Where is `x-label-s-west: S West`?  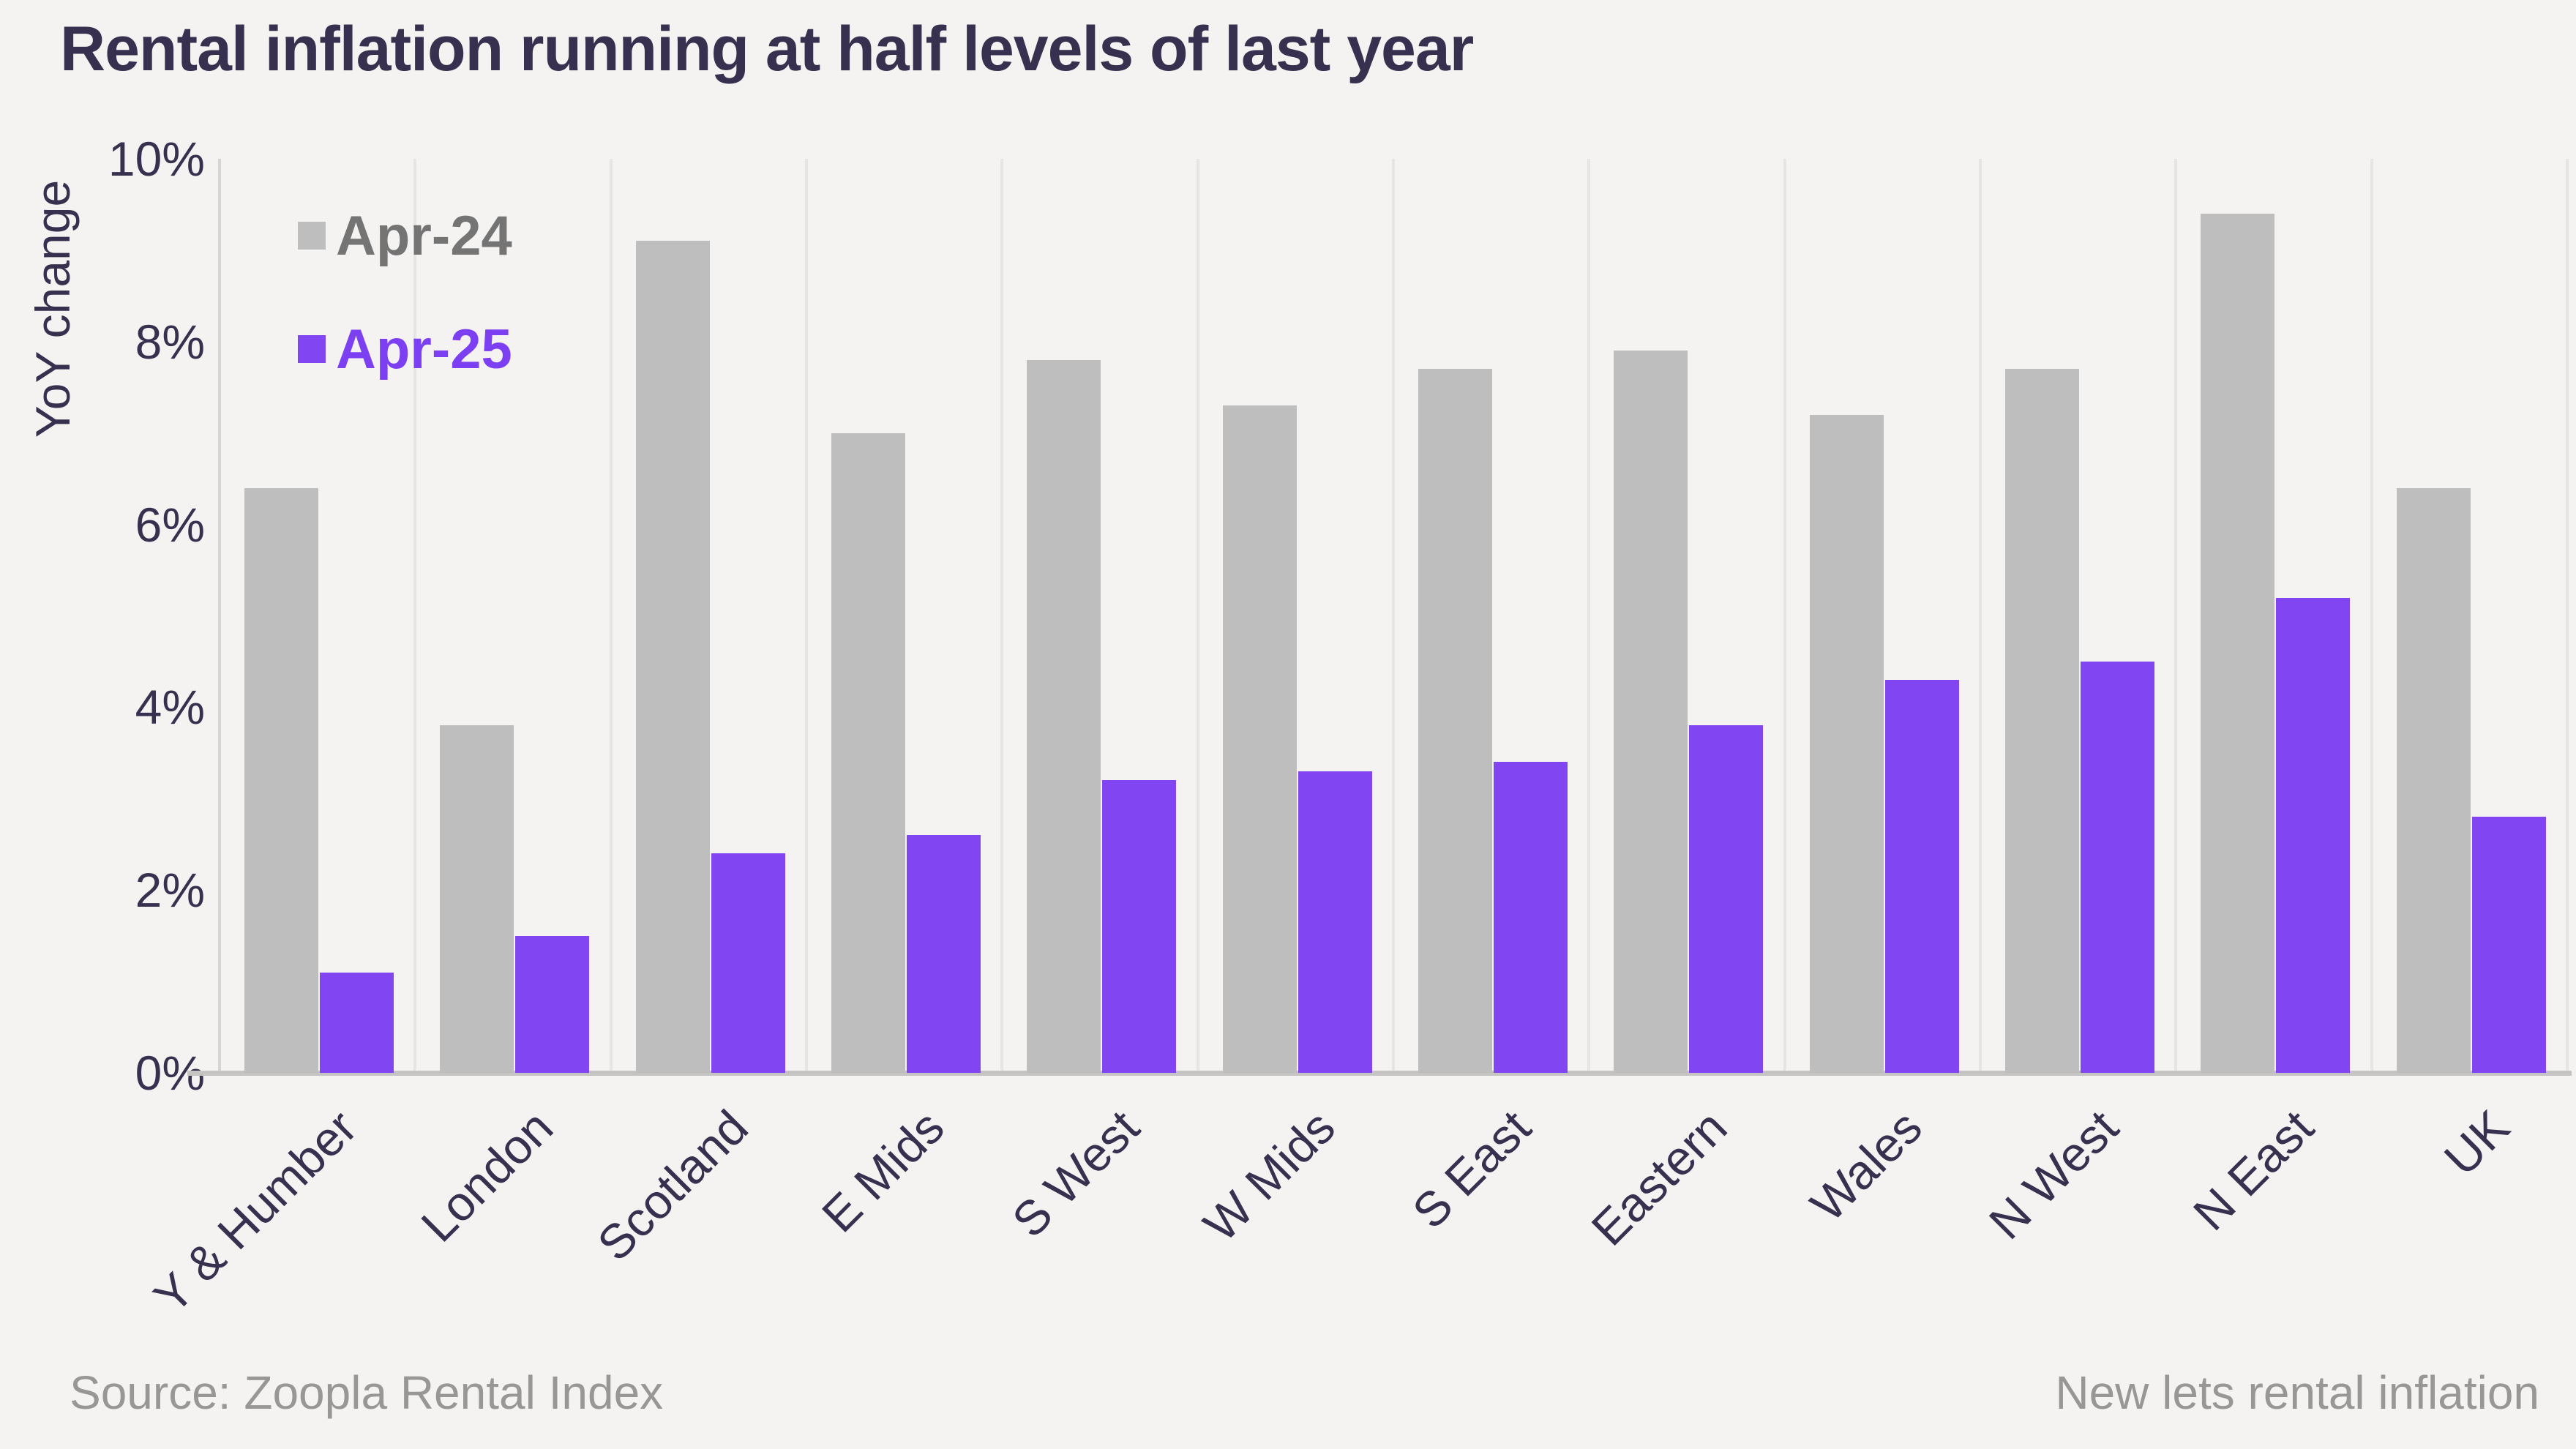 x-label-s-west: S West is located at coordinates (1076, 1173).